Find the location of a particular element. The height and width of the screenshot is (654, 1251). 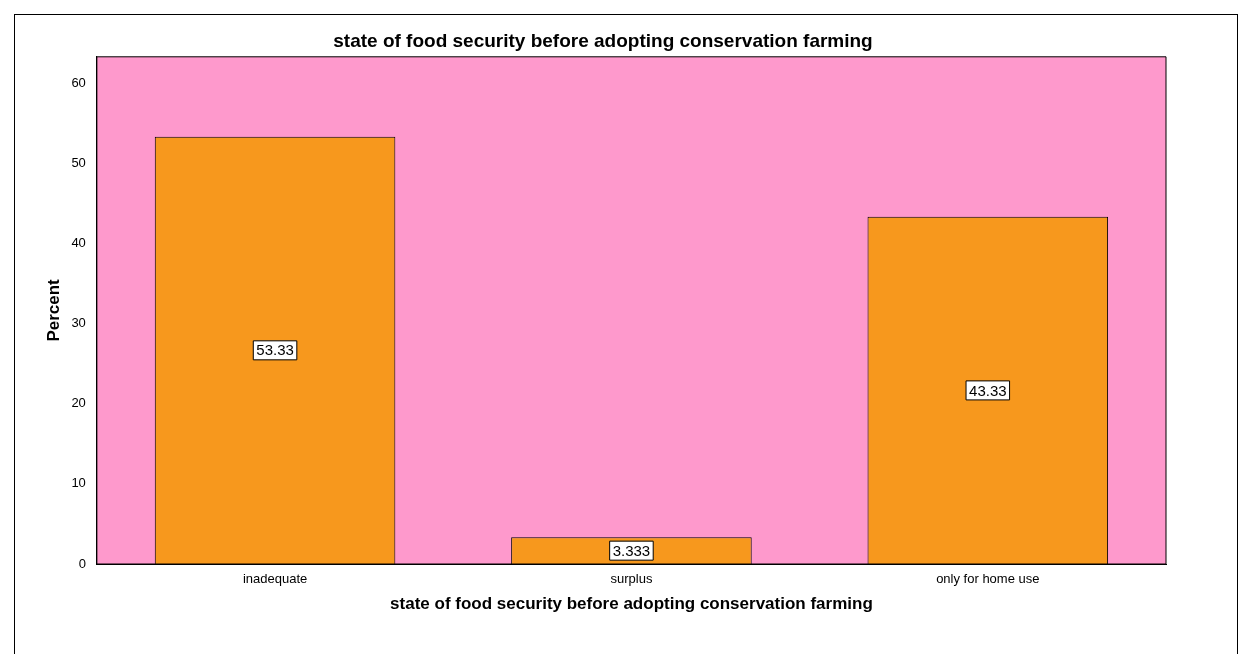

x-tick-label: only for home use is located at coordinates (988, 579).